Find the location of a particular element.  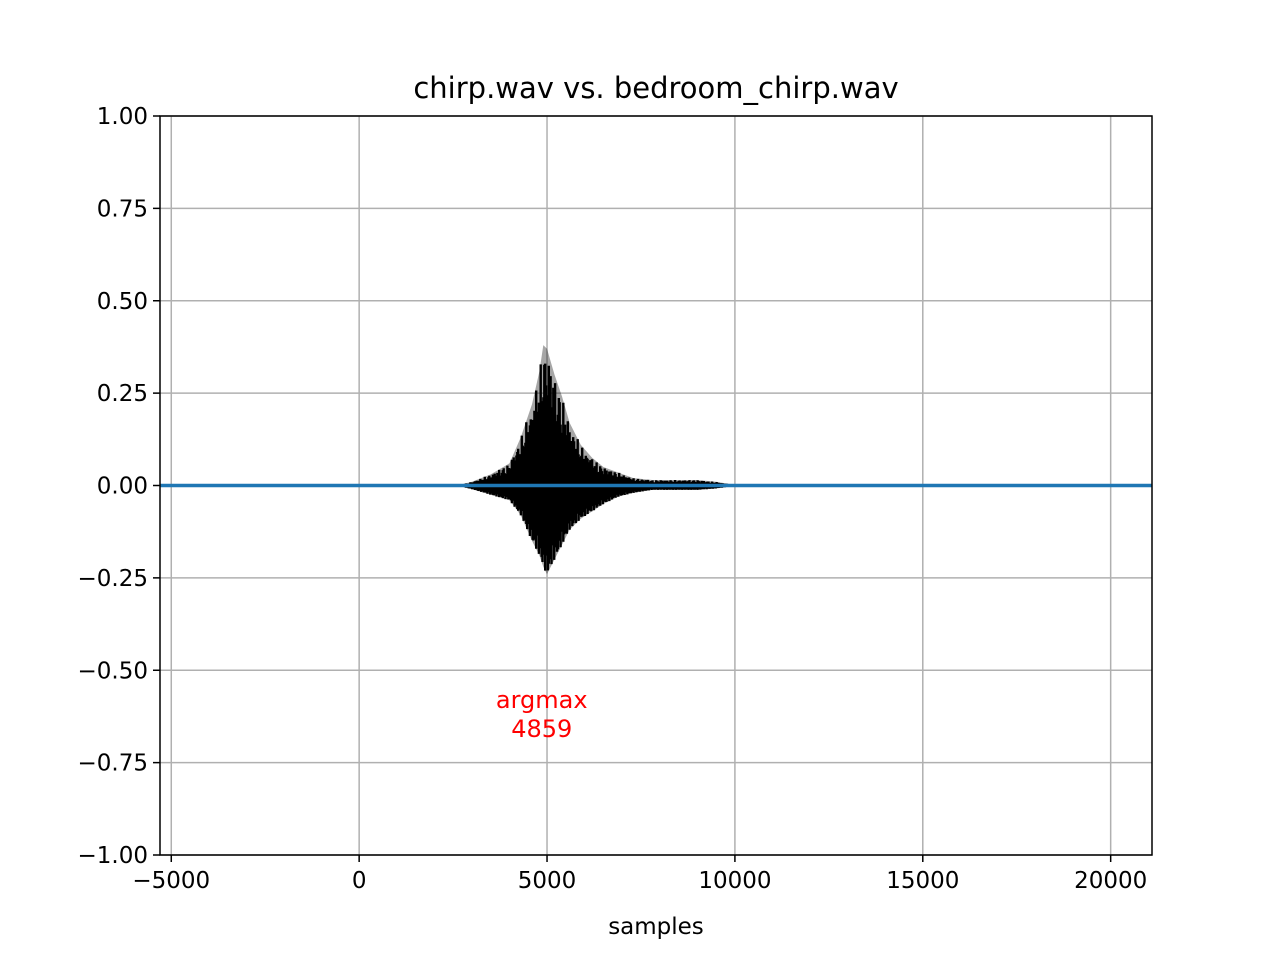

y-tick-label: −0.50 is located at coordinates (113, 671).